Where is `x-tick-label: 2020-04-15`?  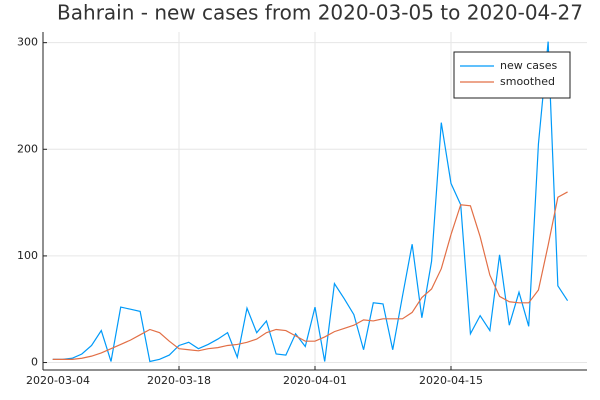
x-tick-label: 2020-04-15 is located at coordinates (451, 380).